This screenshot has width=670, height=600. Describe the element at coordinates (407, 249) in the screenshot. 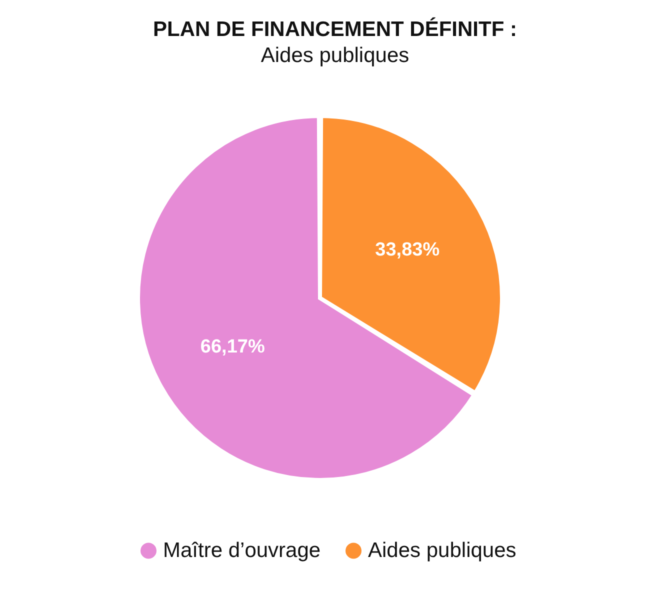

I see `data-label: 33,83%` at that location.